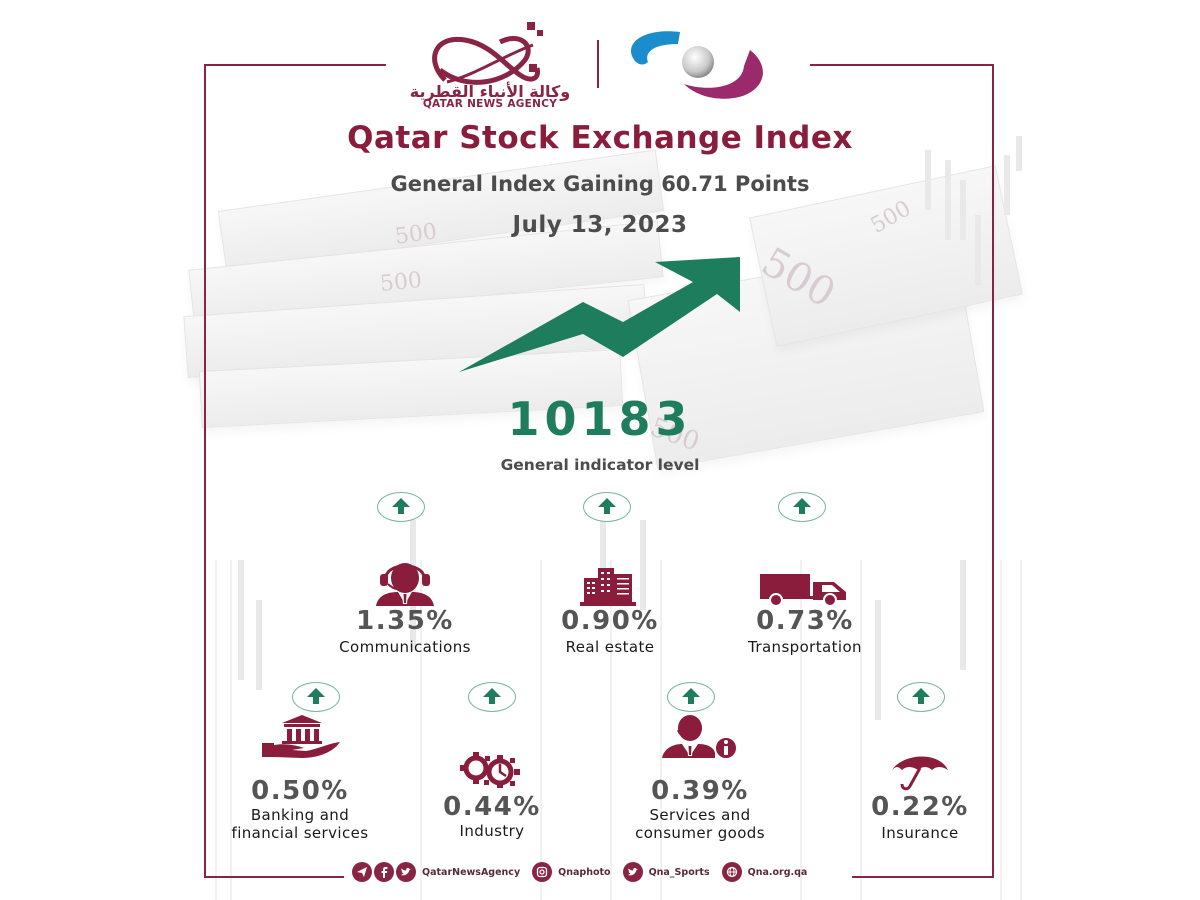 Image resolution: width=1200 pixels, height=900 pixels. I want to click on sector-change: 0.44%, so click(492, 807).